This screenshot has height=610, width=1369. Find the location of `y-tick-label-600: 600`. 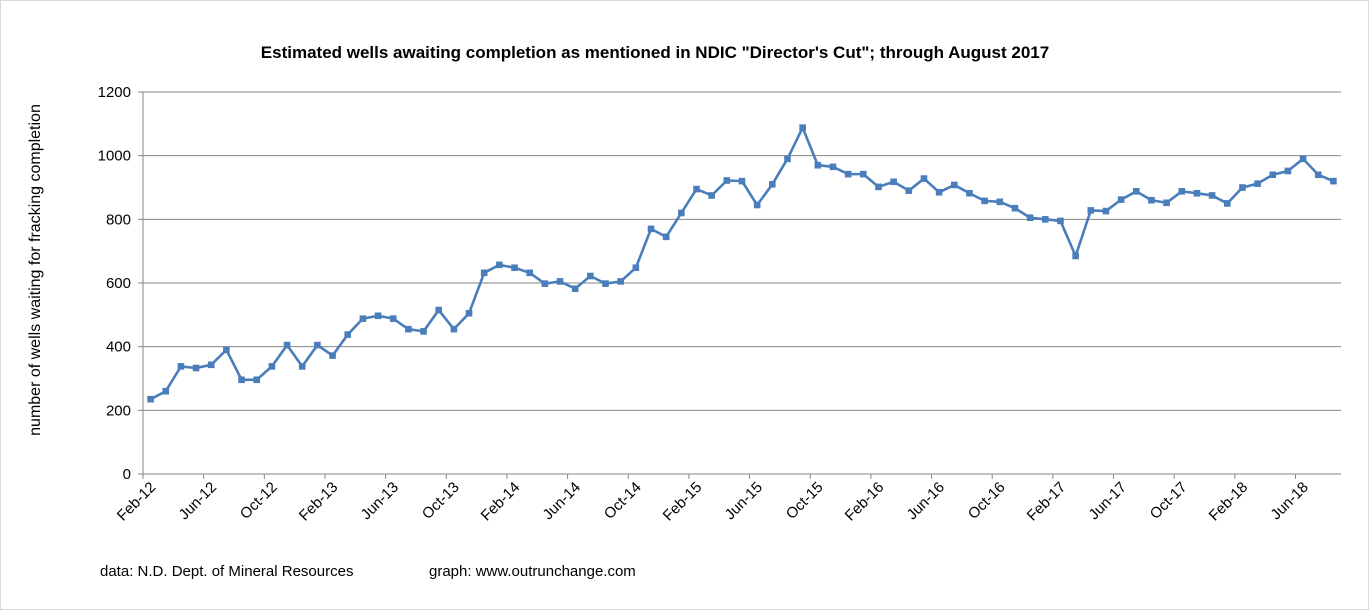

y-tick-label-600: 600 is located at coordinates (118, 283).